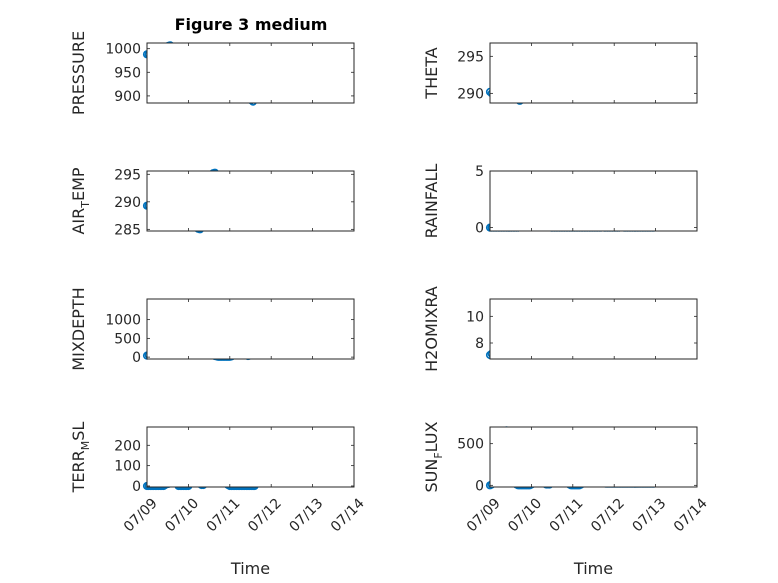  I want to click on y-tick-label: 950, so click(127, 73).